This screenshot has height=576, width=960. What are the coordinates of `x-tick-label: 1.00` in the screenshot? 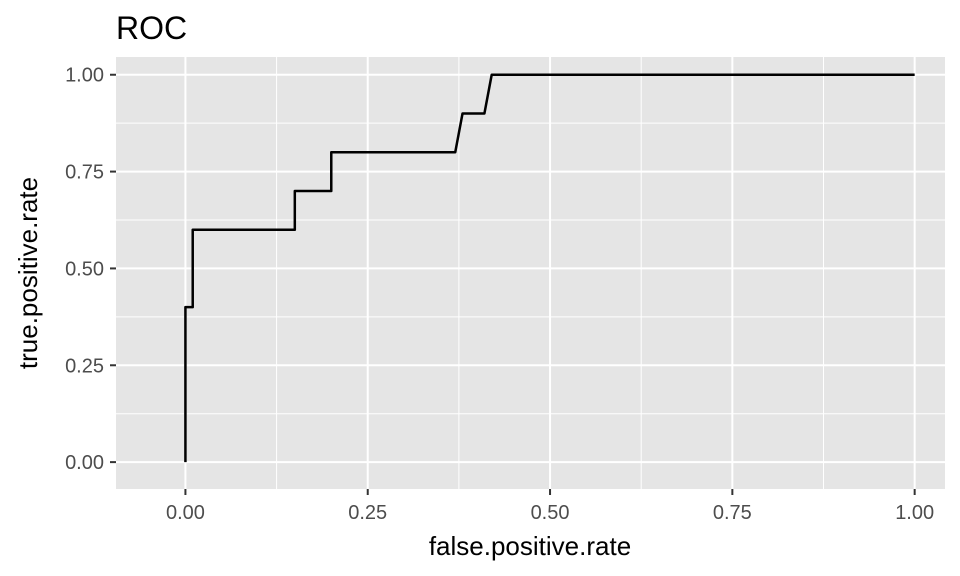 It's located at (914, 513).